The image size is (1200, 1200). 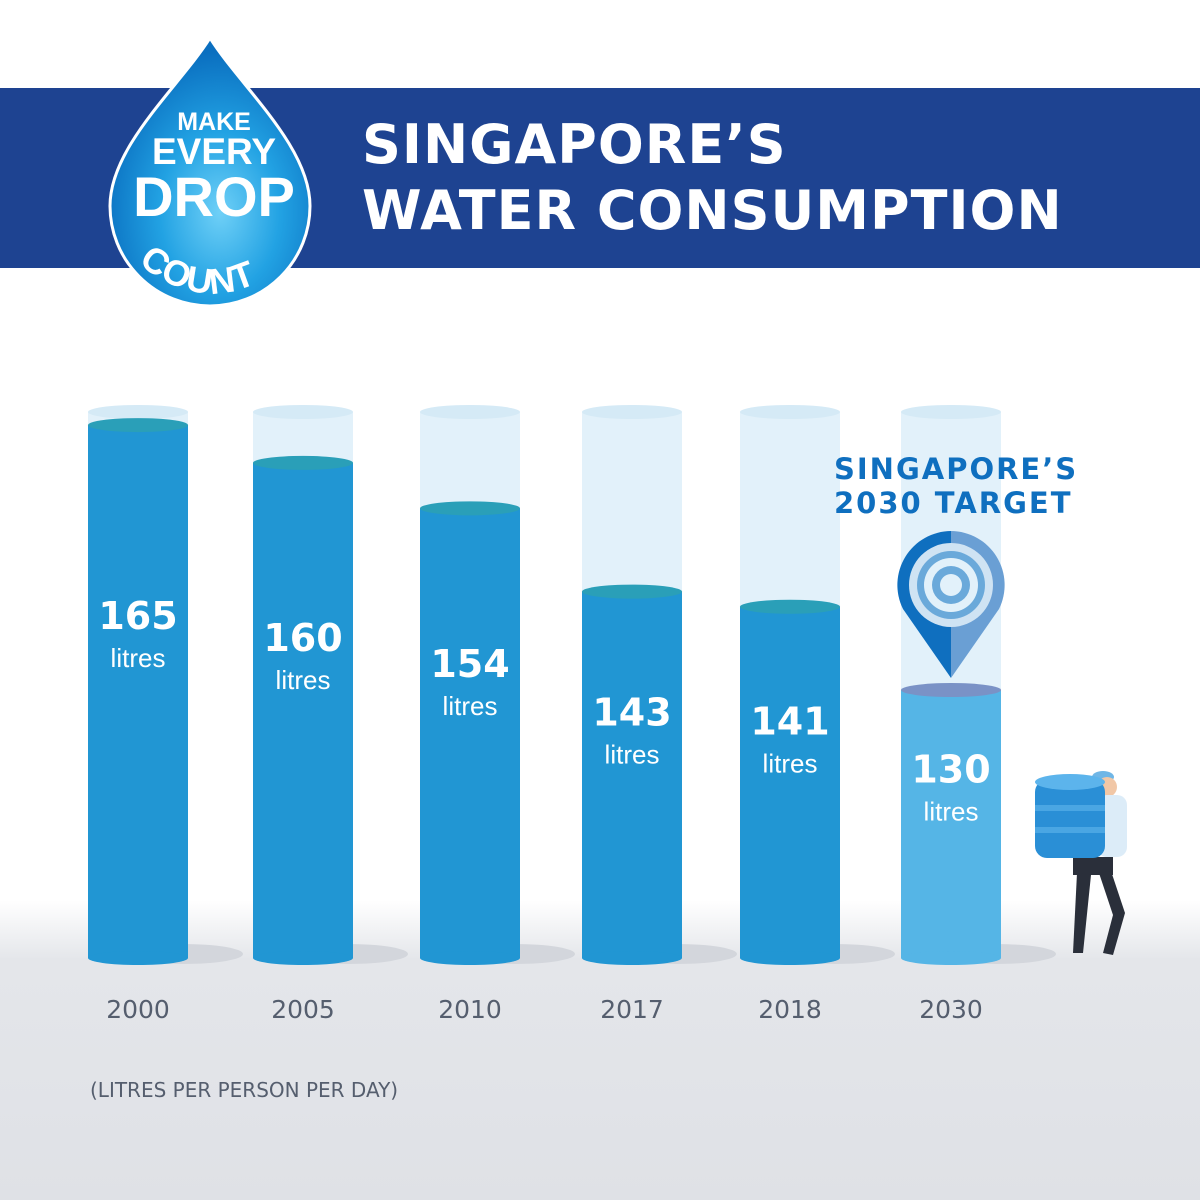 What do you see at coordinates (631, 712) in the screenshot?
I see `bar-value-label: 143` at bounding box center [631, 712].